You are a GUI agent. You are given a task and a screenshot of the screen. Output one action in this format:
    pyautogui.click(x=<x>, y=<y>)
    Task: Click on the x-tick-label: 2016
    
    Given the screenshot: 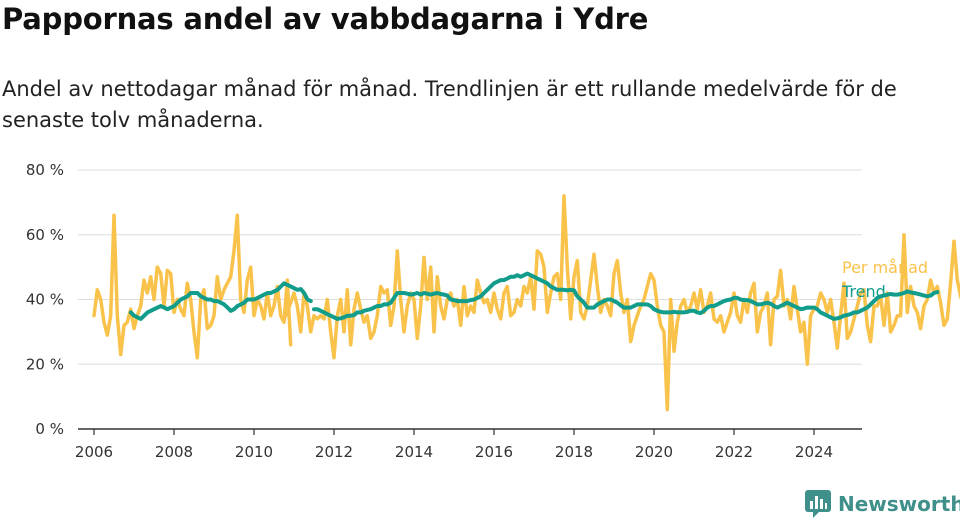 What is the action you would take?
    pyautogui.click(x=494, y=452)
    